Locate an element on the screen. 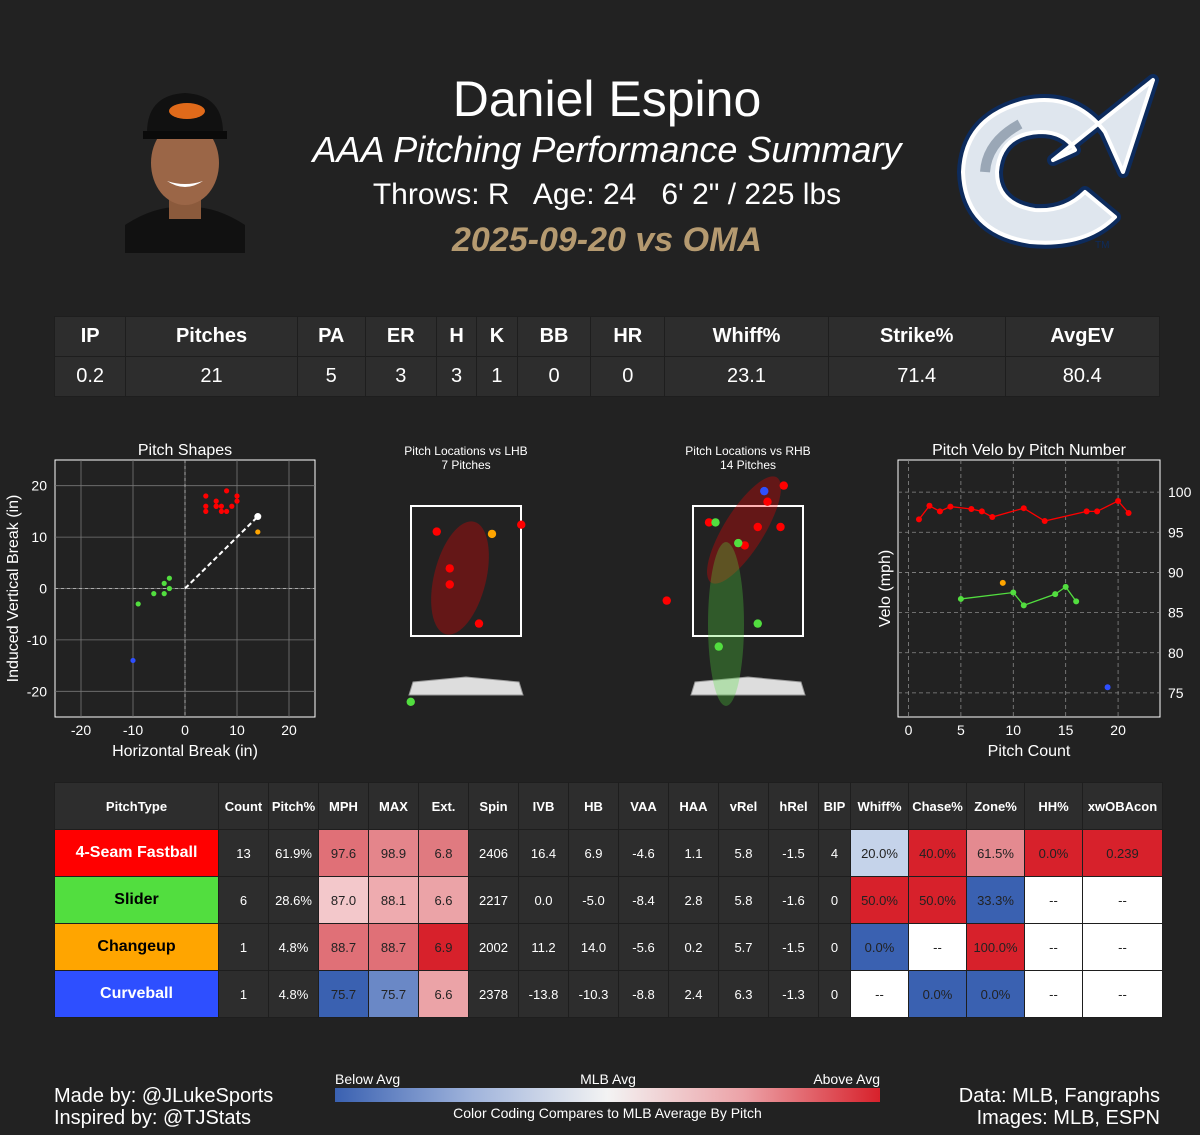 This screenshot has width=1200, height=1135. pitch-table-header-cell: Zone% is located at coordinates (995, 806).